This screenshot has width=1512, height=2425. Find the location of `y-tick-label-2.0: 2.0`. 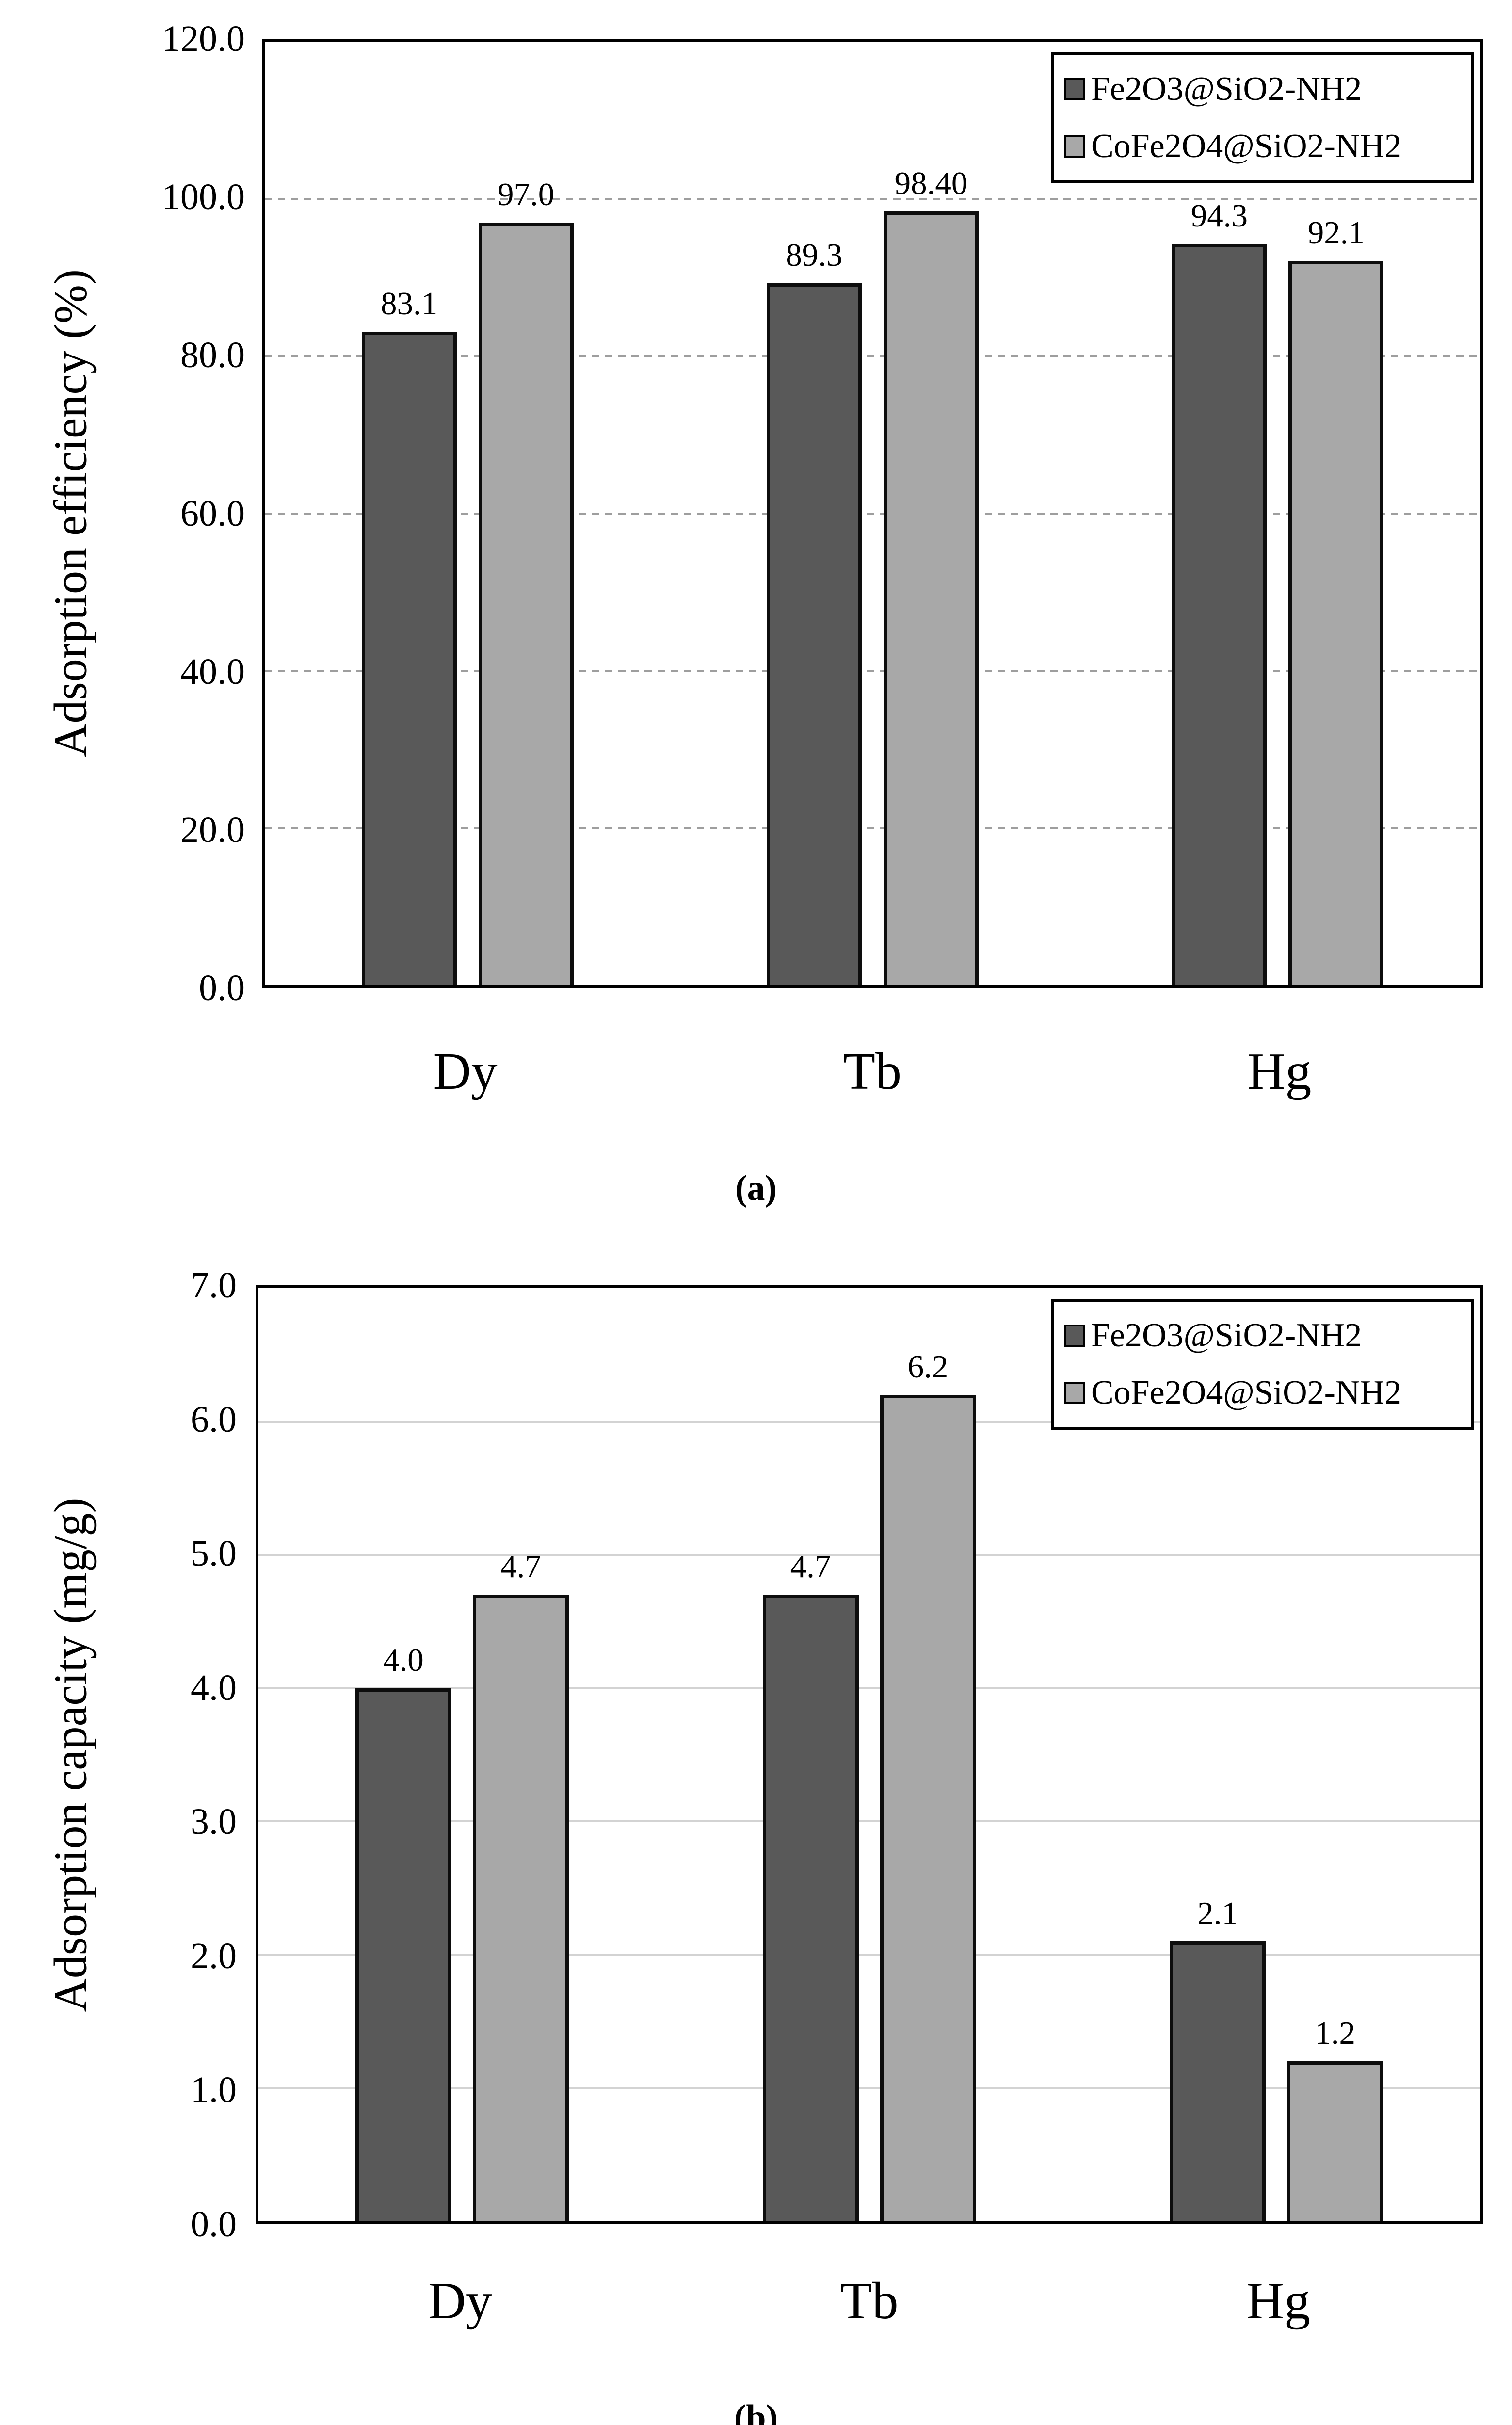

y-tick-label-2.0: 2.0 is located at coordinates (214, 1955).